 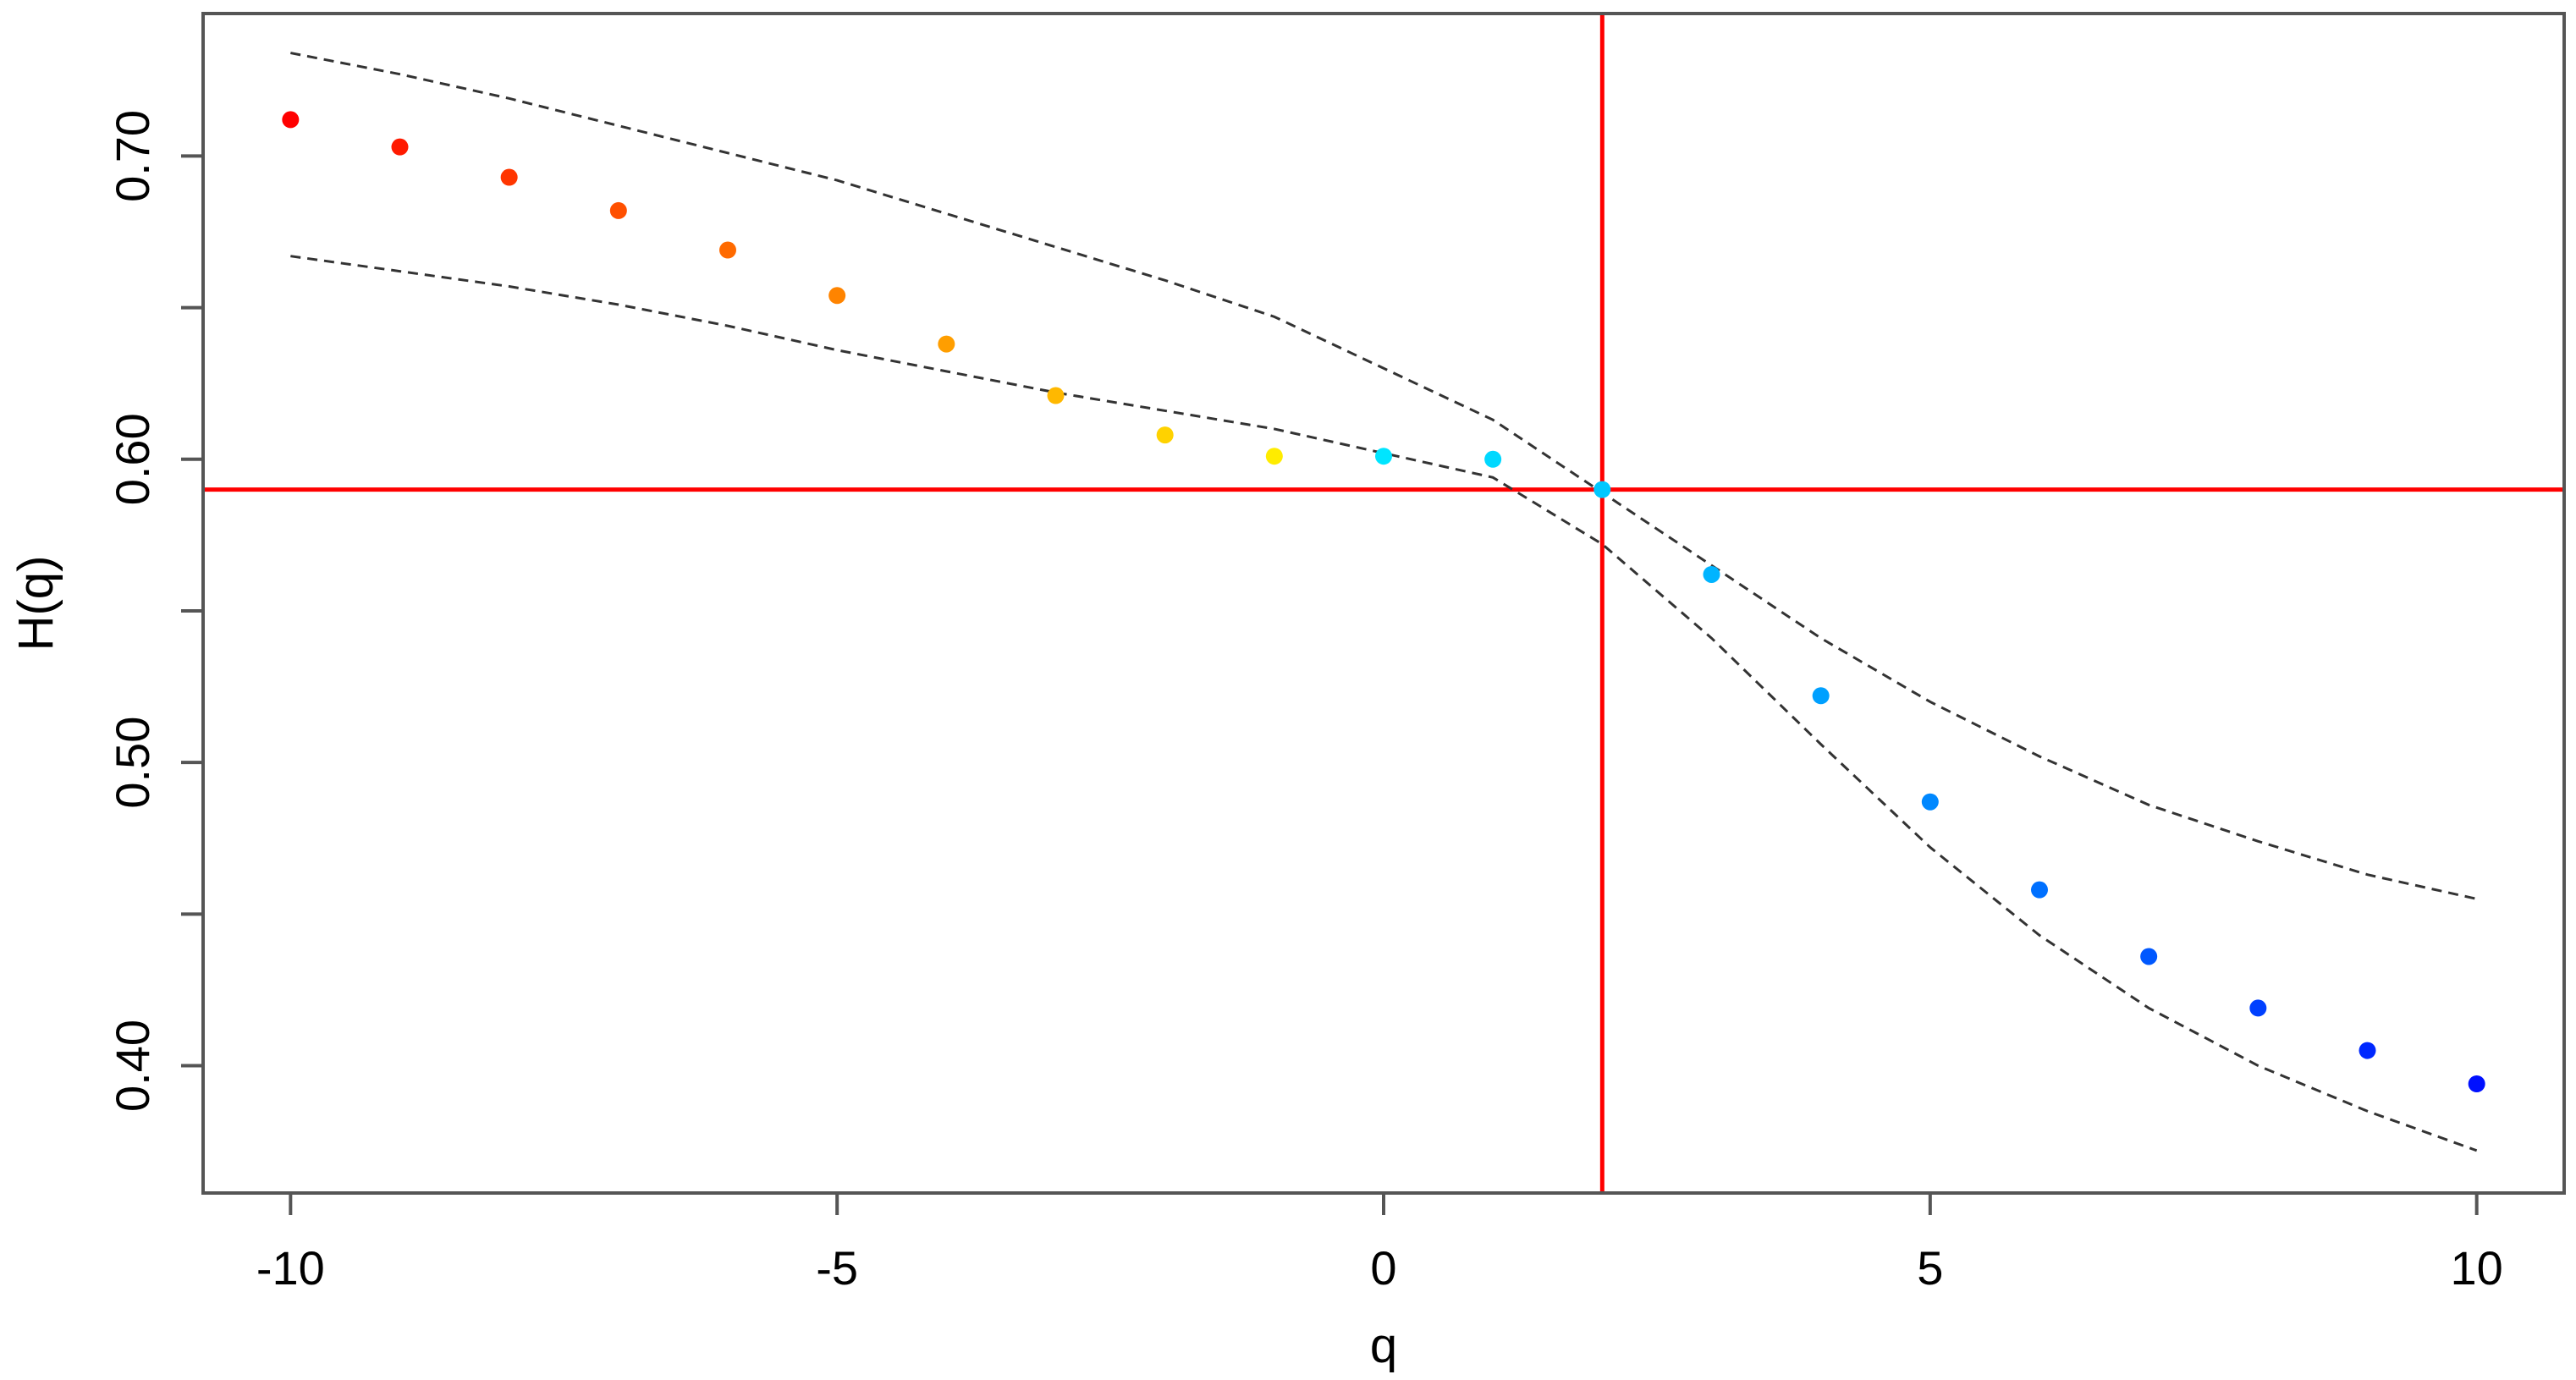 I want to click on x-tick-label: -5, so click(x=837, y=1268).